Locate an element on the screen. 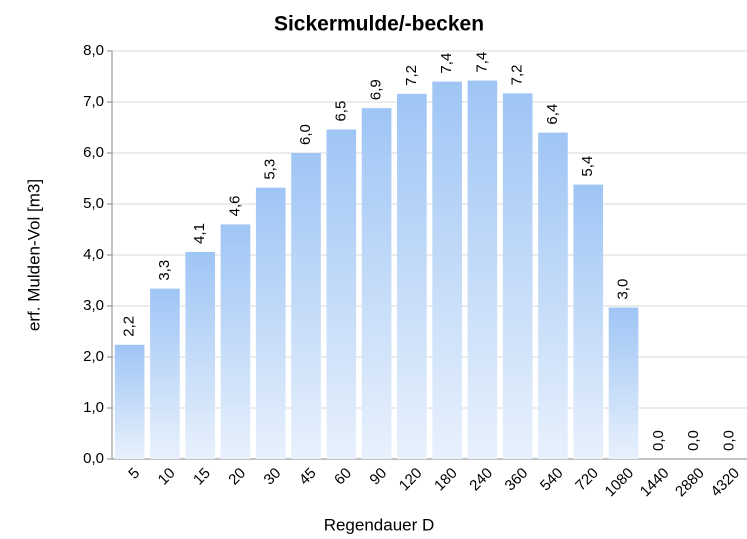  value-label: 6,0 is located at coordinates (305, 134).